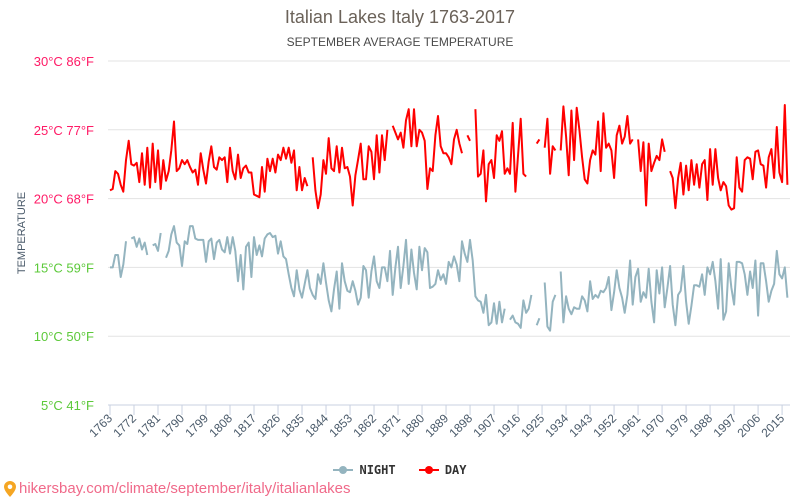 The height and width of the screenshot is (500, 800). What do you see at coordinates (484, 425) in the screenshot?
I see `x-tick-label: 1907` at bounding box center [484, 425].